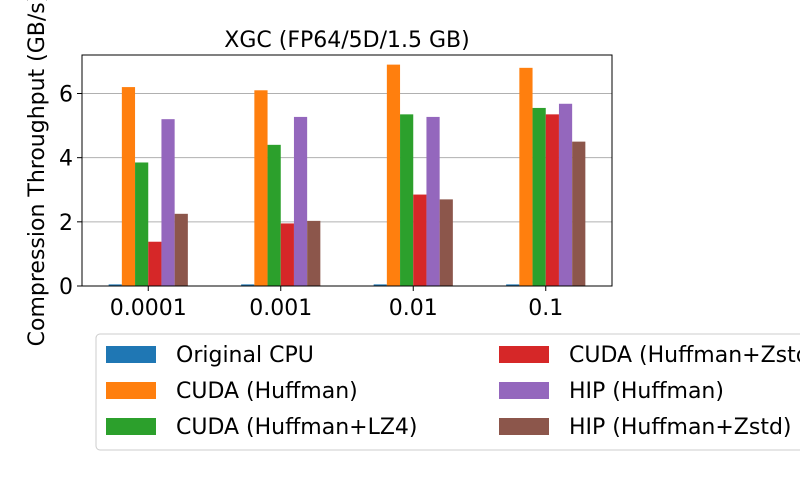  I want to click on legend-label: HIP (Huffman), so click(646, 391).